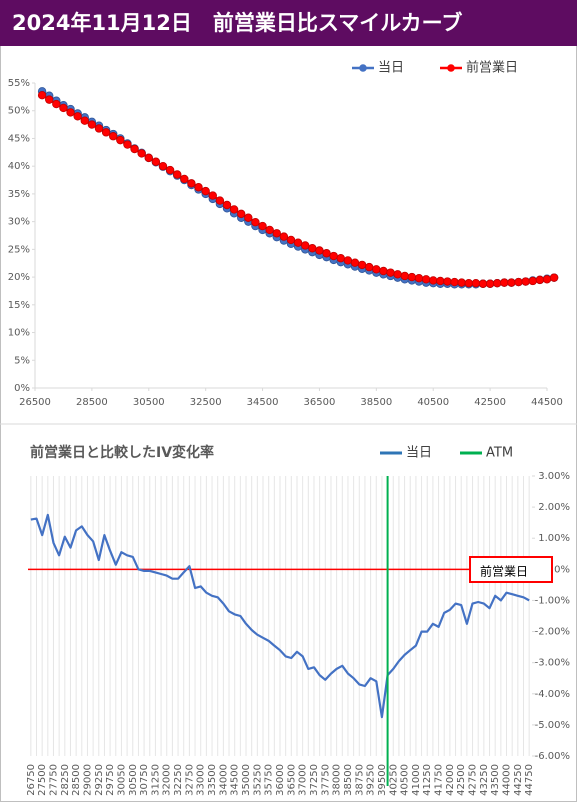  What do you see at coordinates (201, 780) in the screenshot?
I see `x-tick-label: 33000` at bounding box center [201, 780].